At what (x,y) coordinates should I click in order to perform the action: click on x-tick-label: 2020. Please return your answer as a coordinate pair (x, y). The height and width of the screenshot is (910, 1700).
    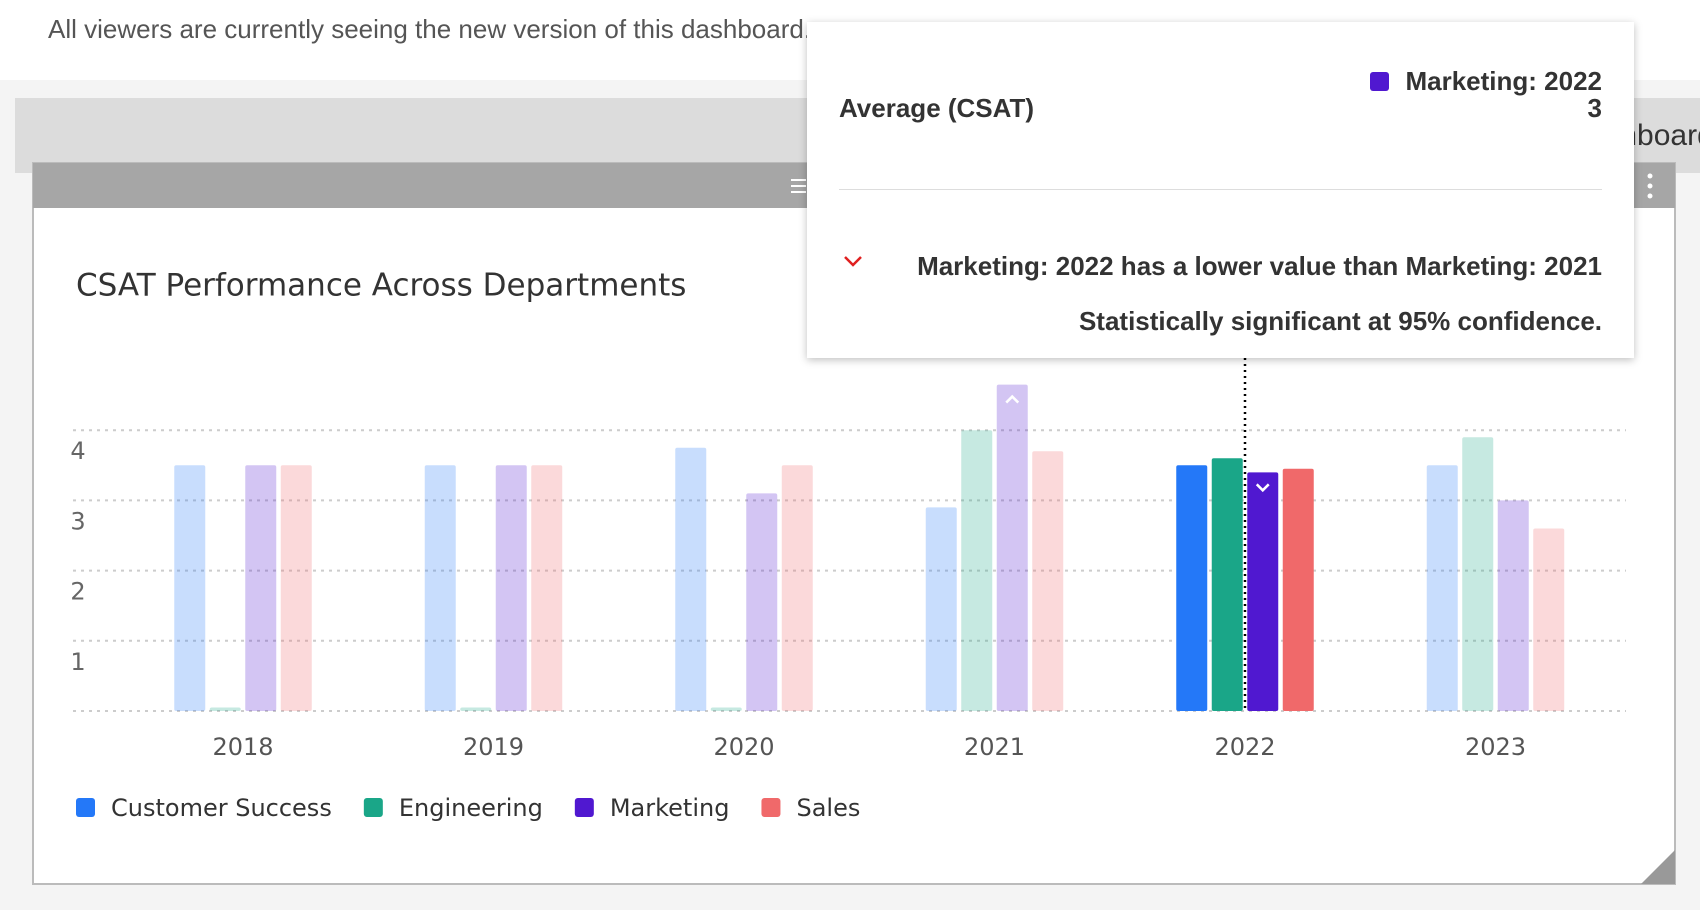
    Looking at the image, I should click on (743, 747).